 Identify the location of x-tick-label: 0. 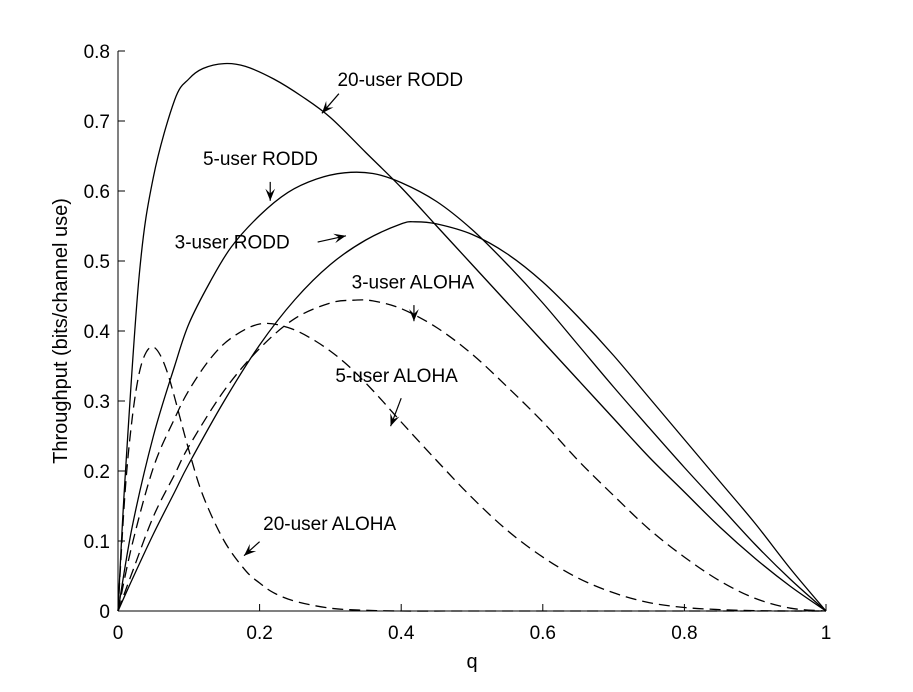
(118, 633).